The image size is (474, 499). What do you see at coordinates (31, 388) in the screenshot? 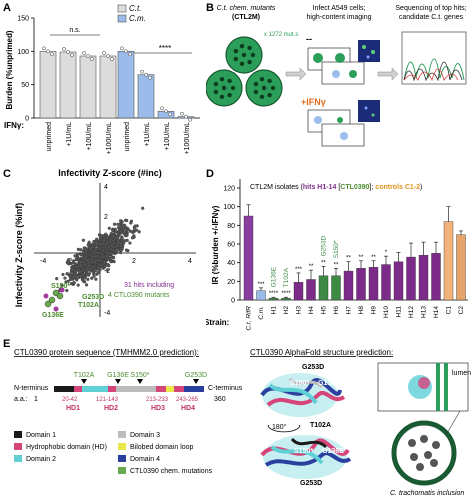
I see `e-n-term: N-terminus` at bounding box center [31, 388].